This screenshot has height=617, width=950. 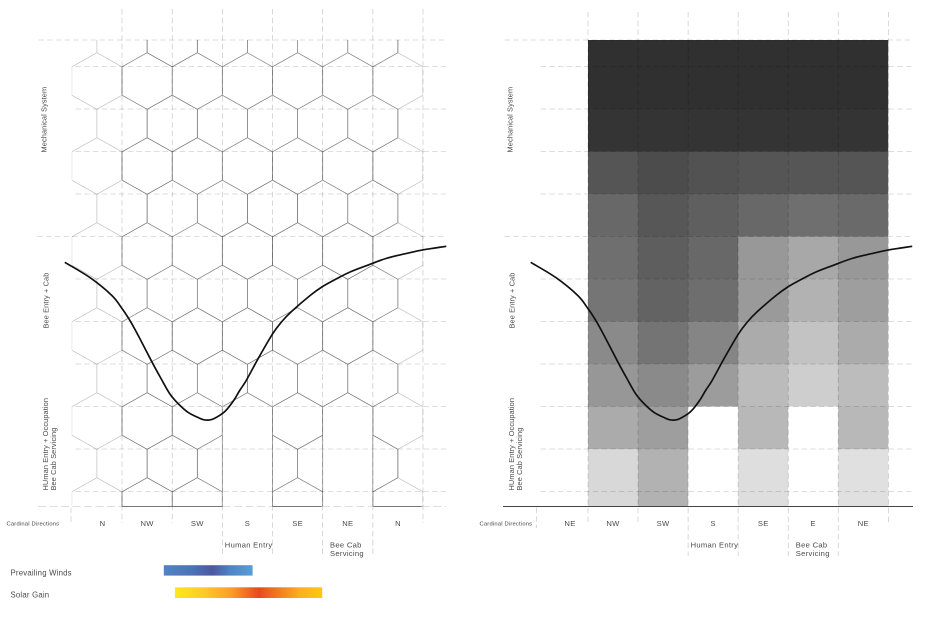 What do you see at coordinates (41, 573) in the screenshot?
I see `svg-text: Prevailing Winds` at bounding box center [41, 573].